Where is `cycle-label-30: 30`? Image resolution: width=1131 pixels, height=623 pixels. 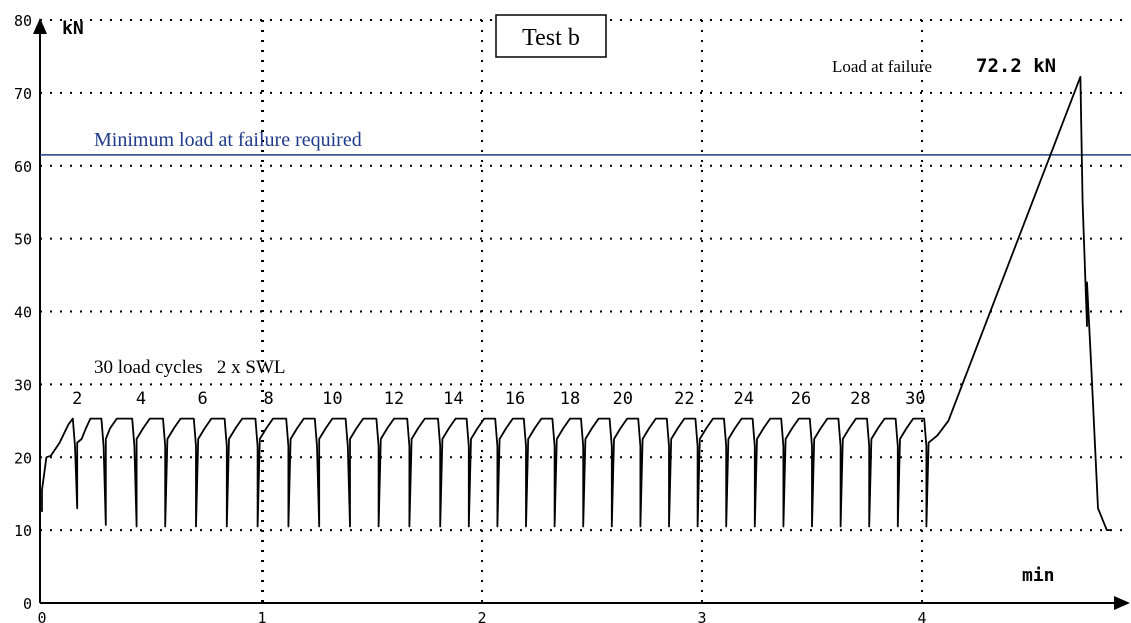 cycle-label-30: 30 is located at coordinates (915, 399).